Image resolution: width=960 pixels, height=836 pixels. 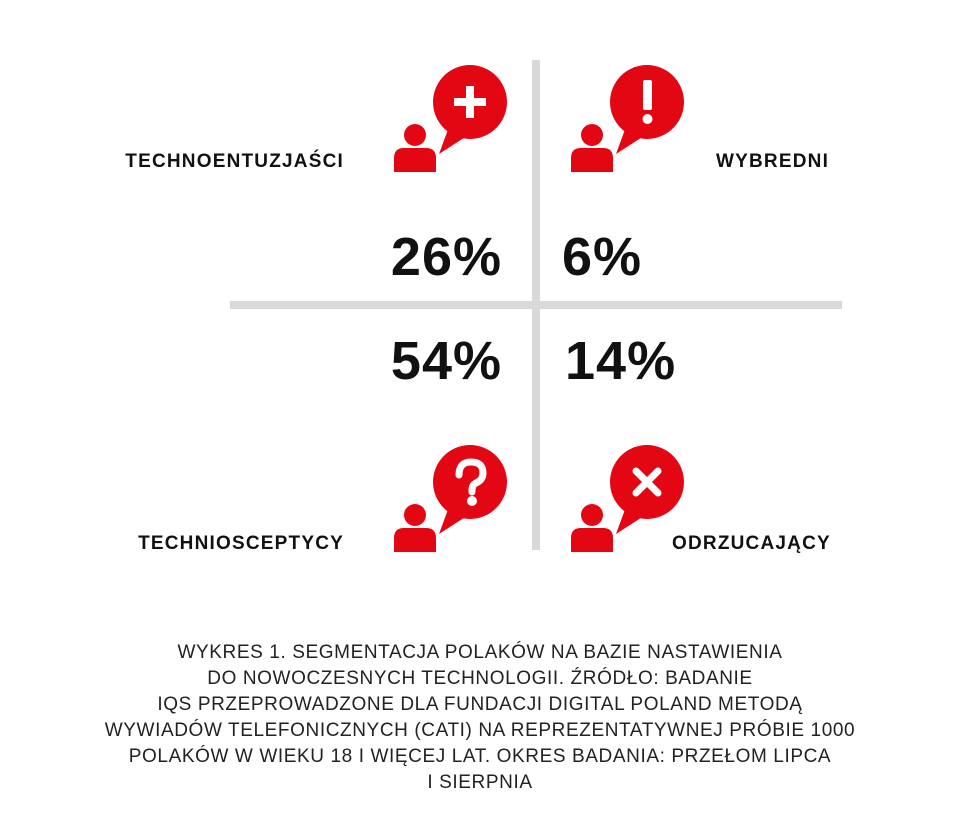 I want to click on caption-line: I SIERPNIA, so click(x=480, y=782).